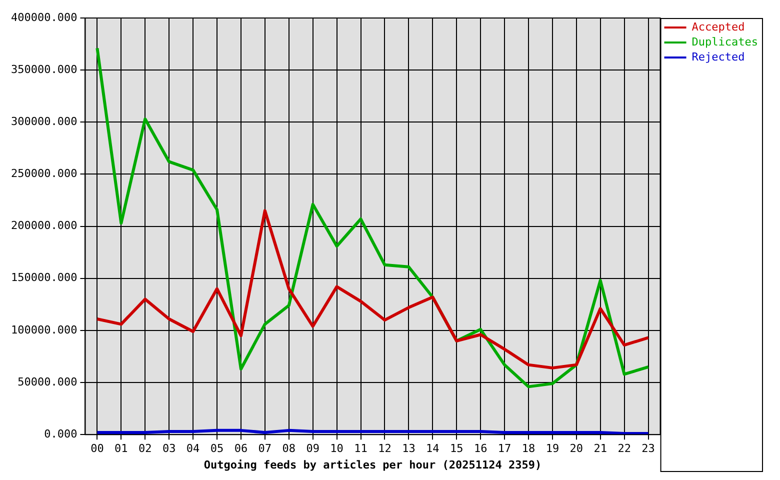  What do you see at coordinates (600, 449) in the screenshot?
I see `x-tick-label: 21` at bounding box center [600, 449].